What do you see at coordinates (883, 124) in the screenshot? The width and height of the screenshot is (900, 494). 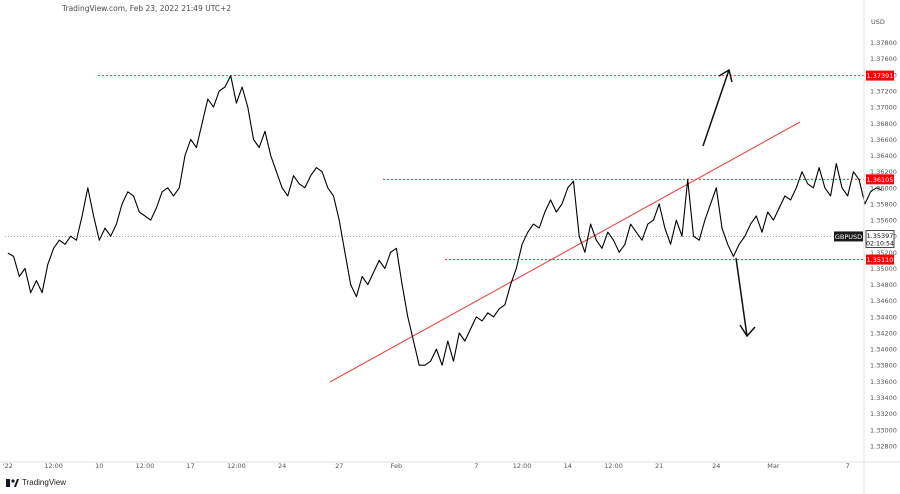 I see `y-tick-label: 1.36800` at bounding box center [883, 124].